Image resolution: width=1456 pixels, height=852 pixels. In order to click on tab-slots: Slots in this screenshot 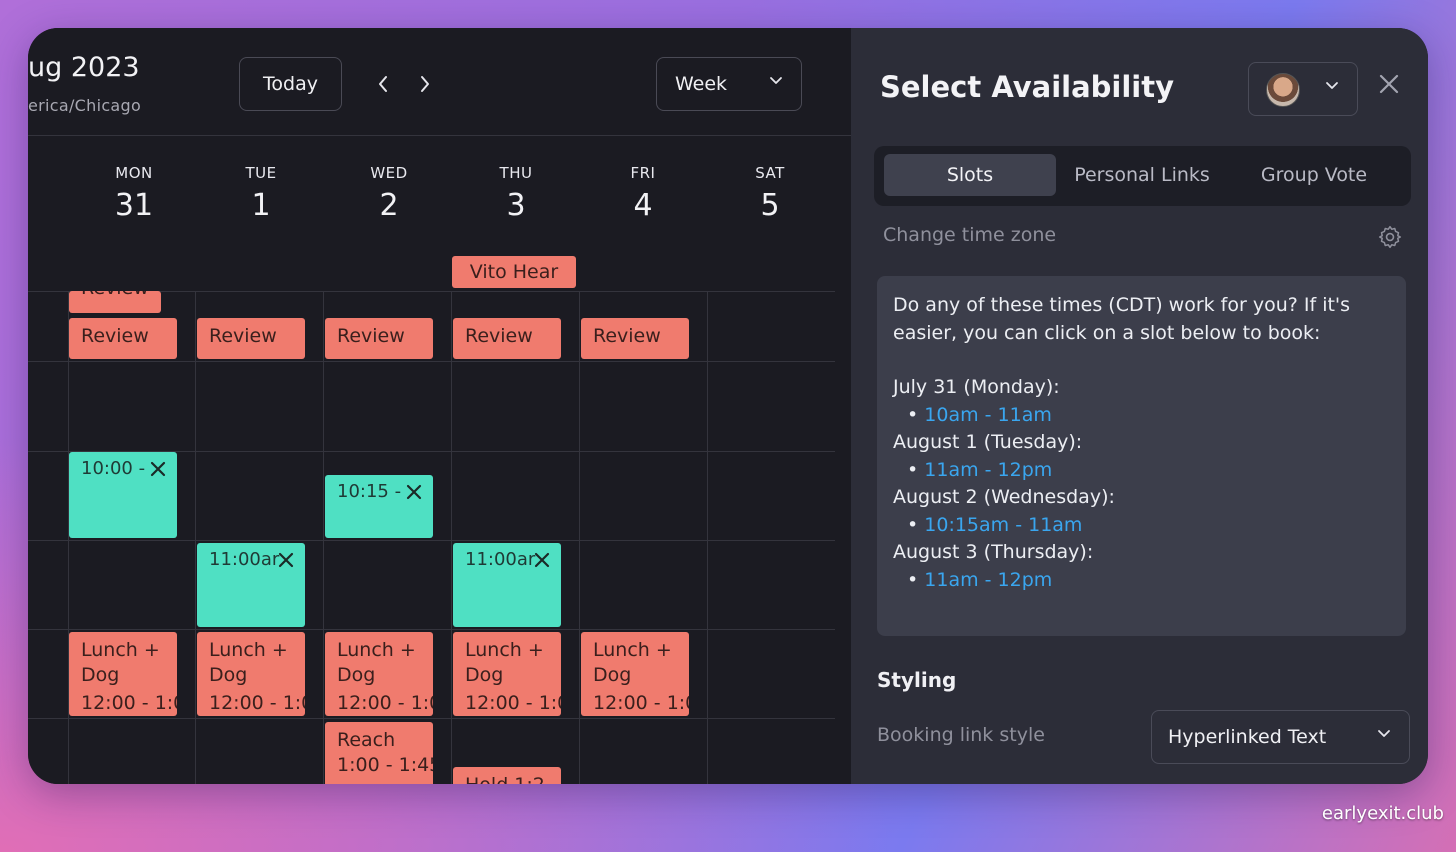, I will do `click(970, 175)`.